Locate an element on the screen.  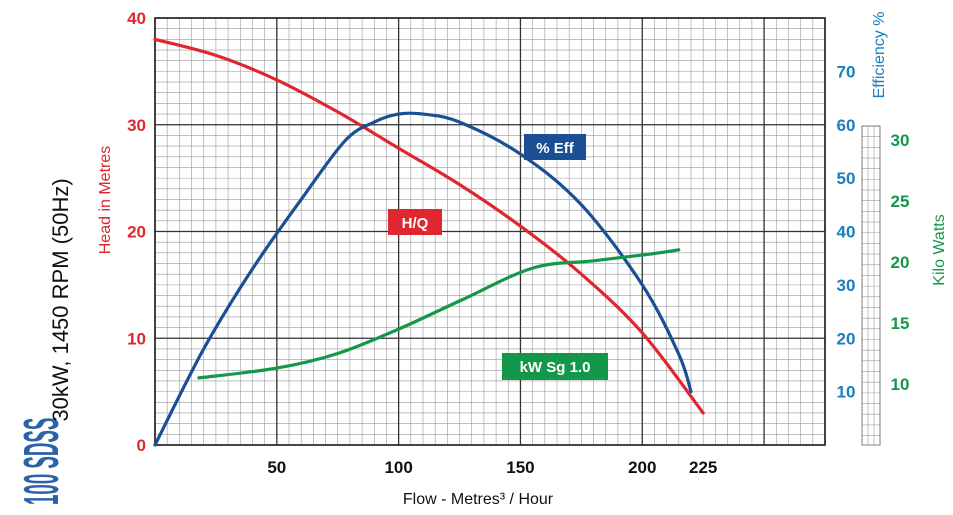
eff-label-badge: % Eff is located at coordinates (555, 147).